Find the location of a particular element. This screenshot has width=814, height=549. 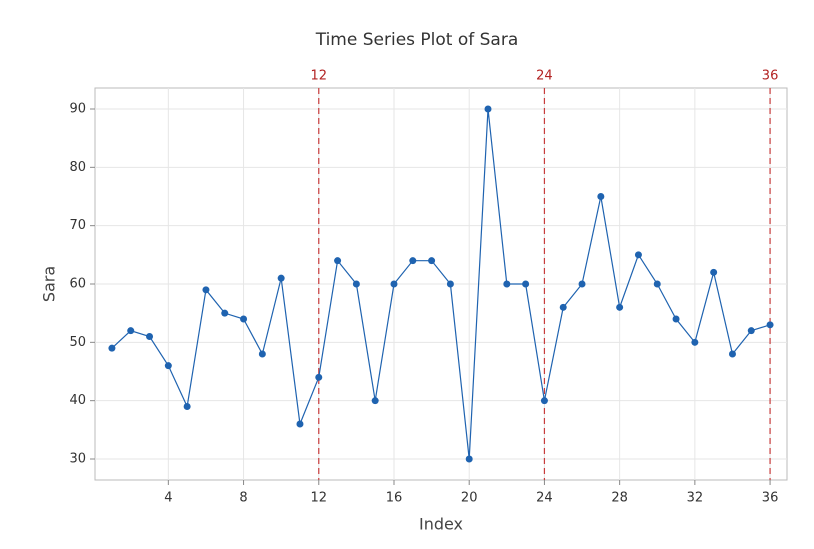

x-tick-label: 8 is located at coordinates (243, 498).